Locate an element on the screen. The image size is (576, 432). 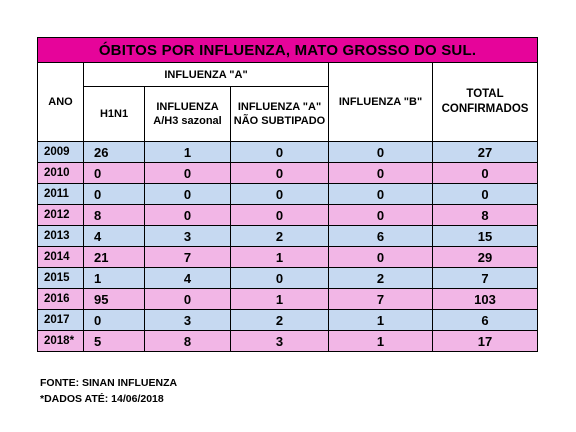
header-total-confirmados: TOTAL CONFIRMADOS is located at coordinates (485, 102).